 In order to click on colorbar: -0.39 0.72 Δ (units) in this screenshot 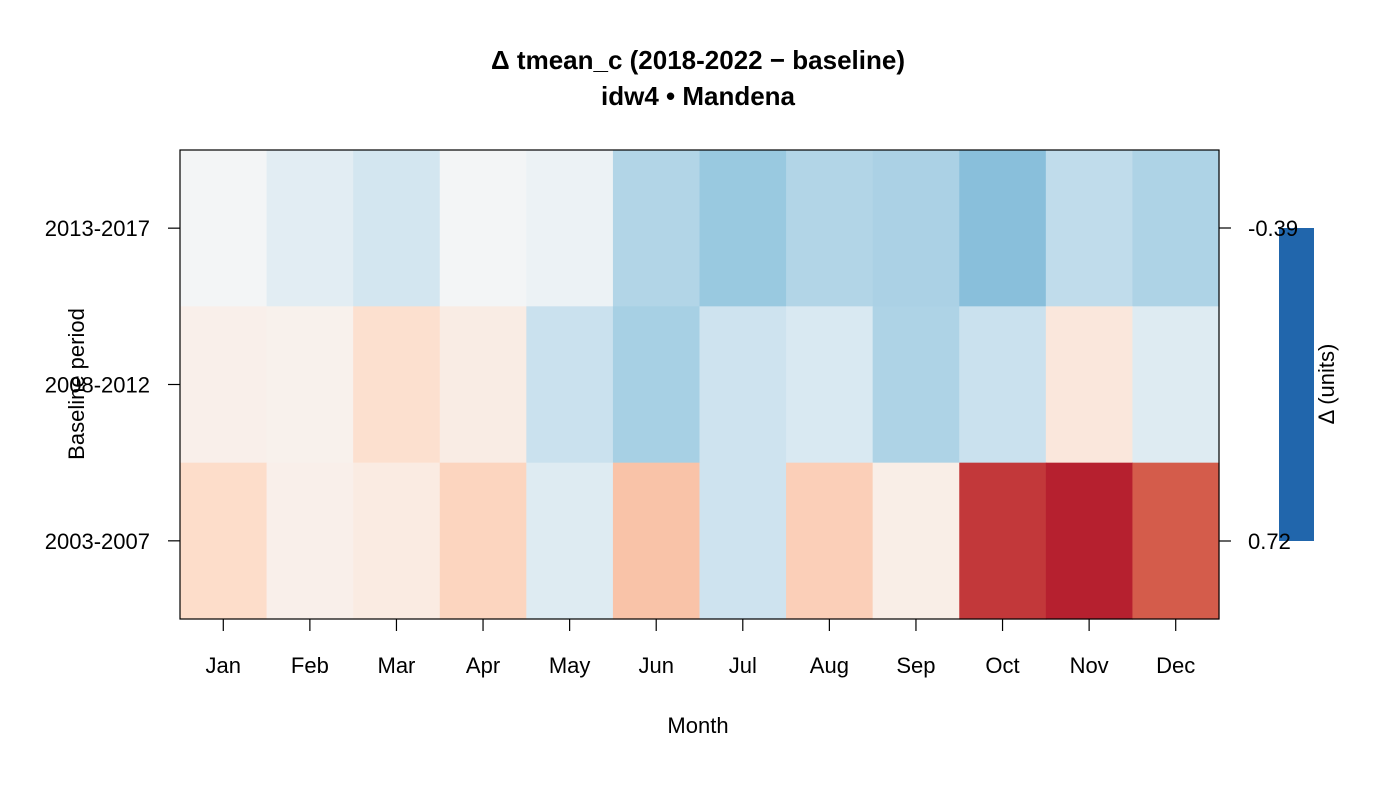, I will do `click(1279, 385)`.